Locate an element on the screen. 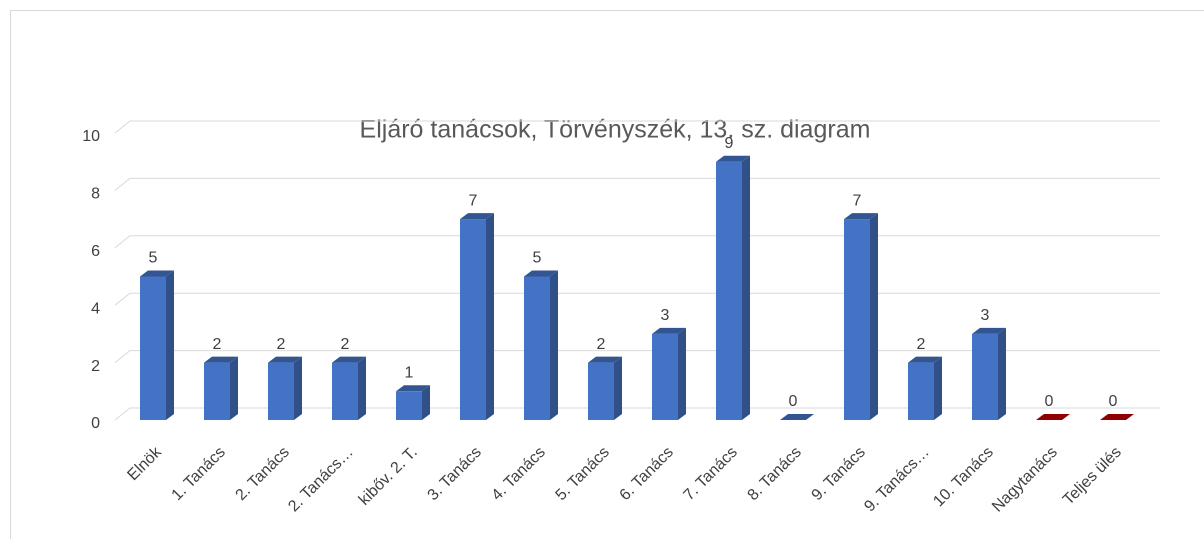 The height and width of the screenshot is (539, 1204). y-tick-label: 4 is located at coordinates (95, 308).